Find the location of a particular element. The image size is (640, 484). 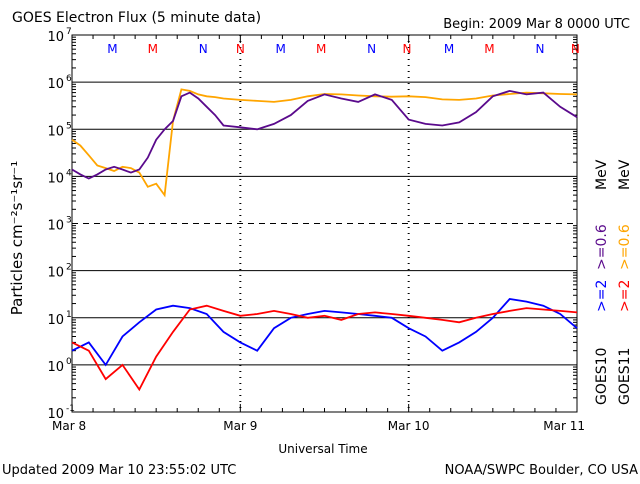

y-tick-exponent: 5 is located at coordinates (69, 126).